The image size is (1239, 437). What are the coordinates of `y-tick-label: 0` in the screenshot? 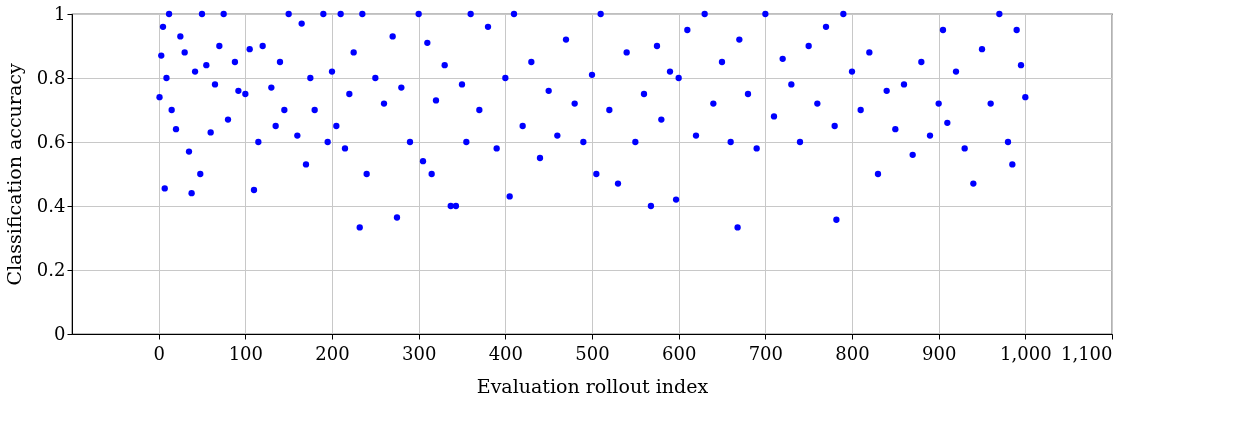 It's located at (60, 333).